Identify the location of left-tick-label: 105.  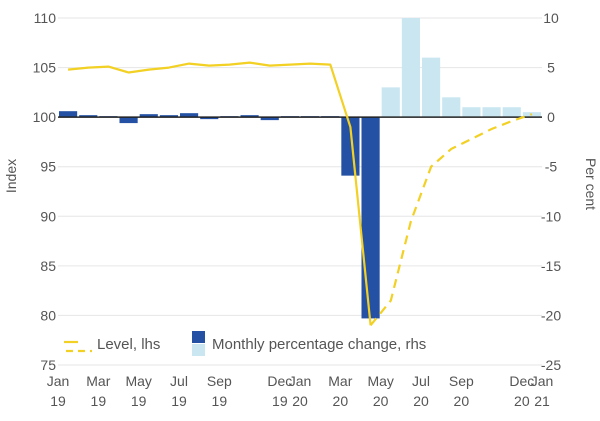
(45, 68).